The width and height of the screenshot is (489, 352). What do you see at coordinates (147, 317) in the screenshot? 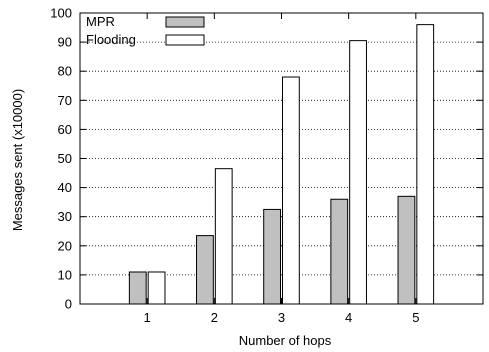
I see `x-tick-label: 1` at bounding box center [147, 317].